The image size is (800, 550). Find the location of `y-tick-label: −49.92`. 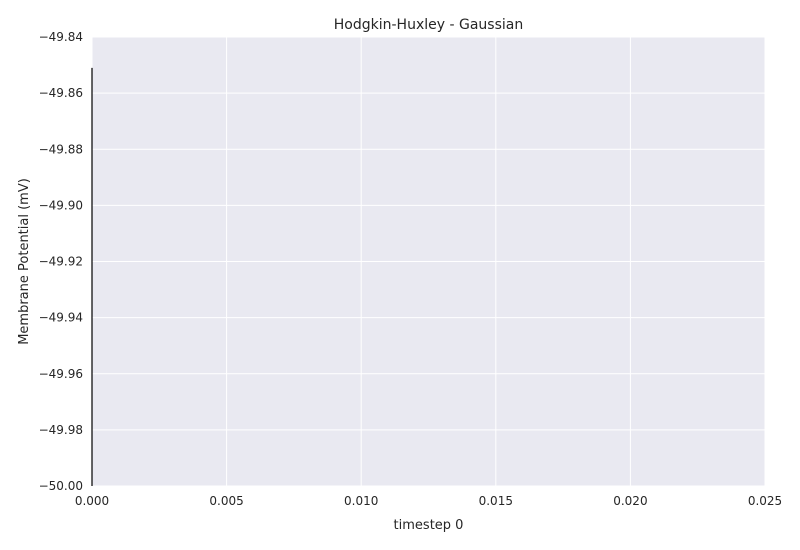

y-tick-label: −49.92 is located at coordinates (61, 262).